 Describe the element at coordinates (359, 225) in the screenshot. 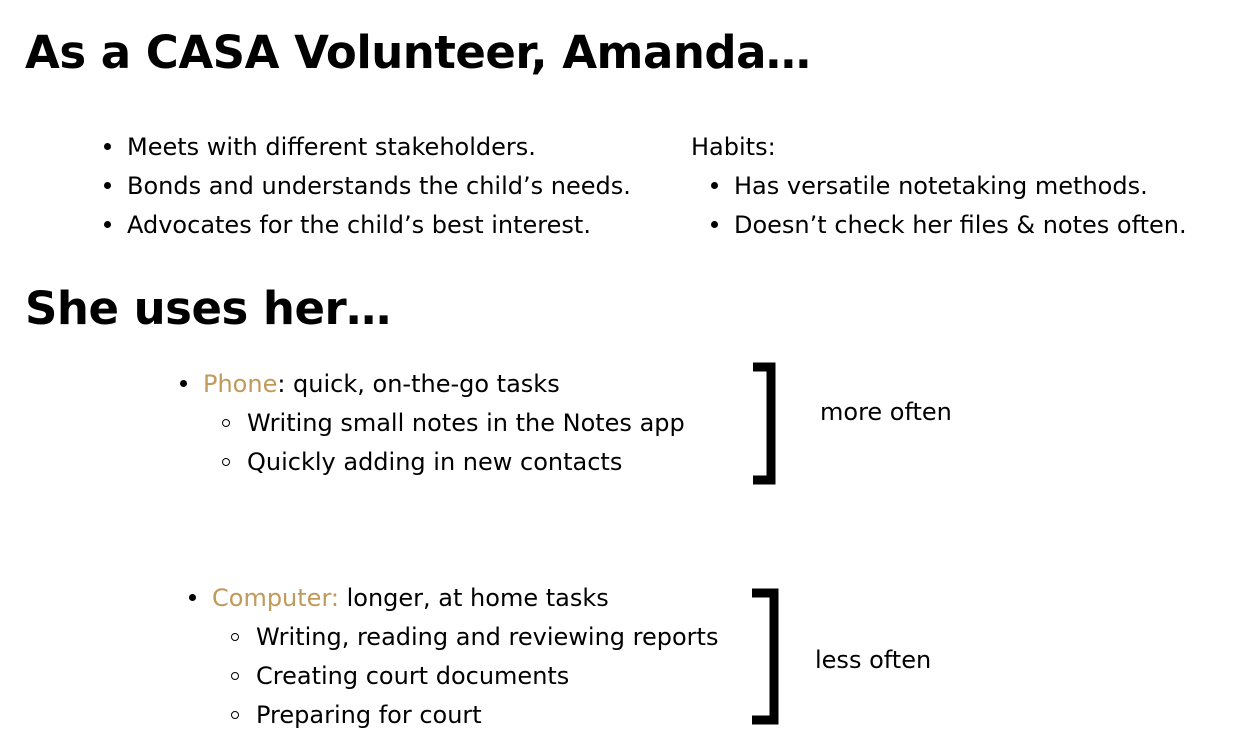

I see `role-item: Advocates for the child’s best interest.` at that location.